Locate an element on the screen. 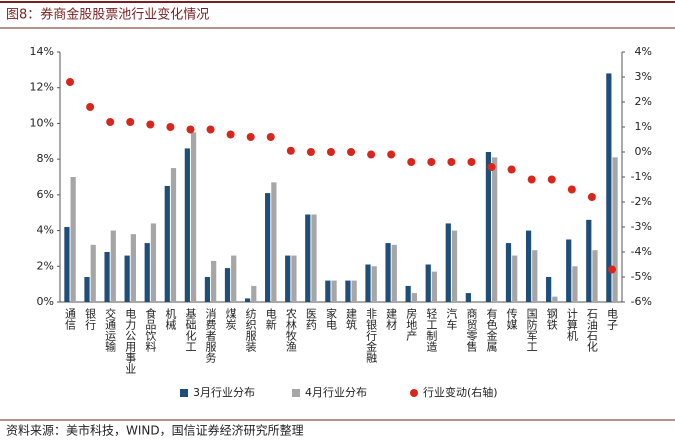 The image size is (675, 445). x-tick-label: 基础化工 is located at coordinates (190, 330).